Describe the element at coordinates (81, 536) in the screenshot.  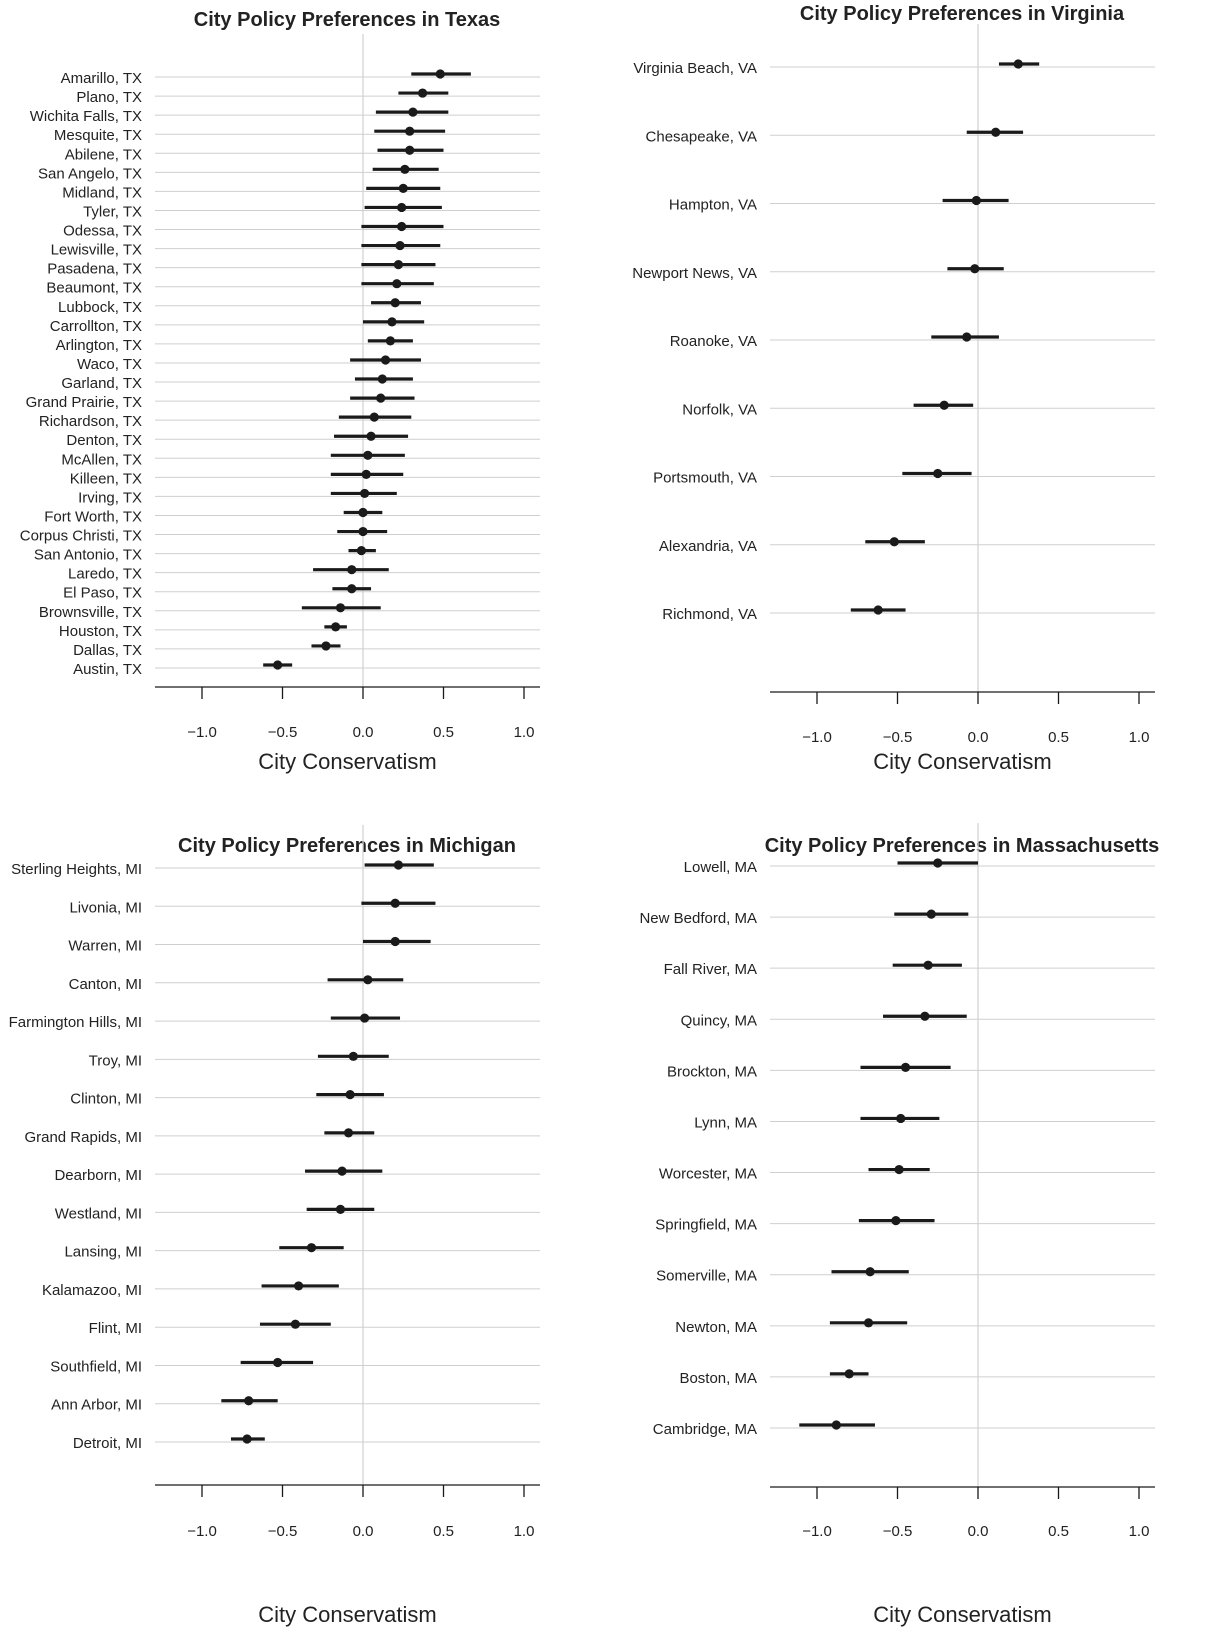
I see `category-label: Corpus Christi, TX` at that location.